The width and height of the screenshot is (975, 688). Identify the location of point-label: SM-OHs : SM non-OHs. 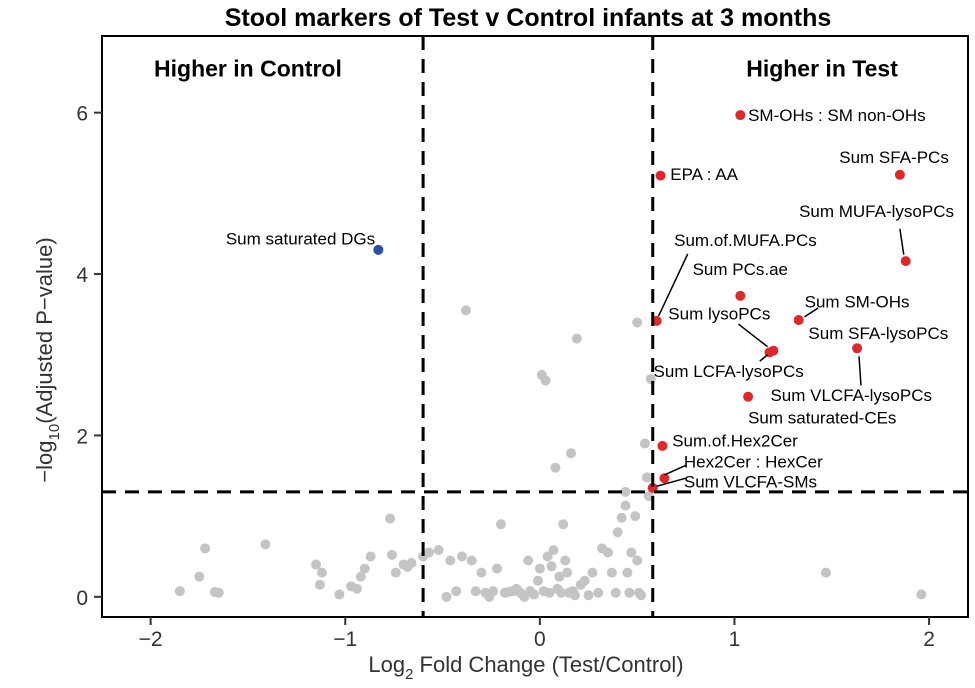
(837, 115).